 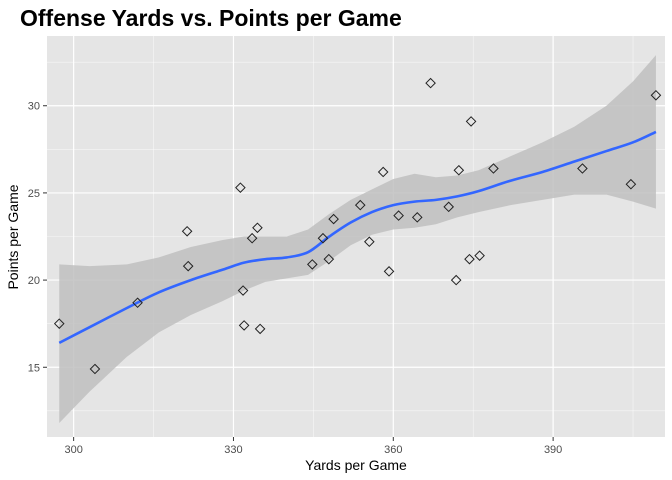 I want to click on x-tick-label: 390, so click(x=553, y=450).